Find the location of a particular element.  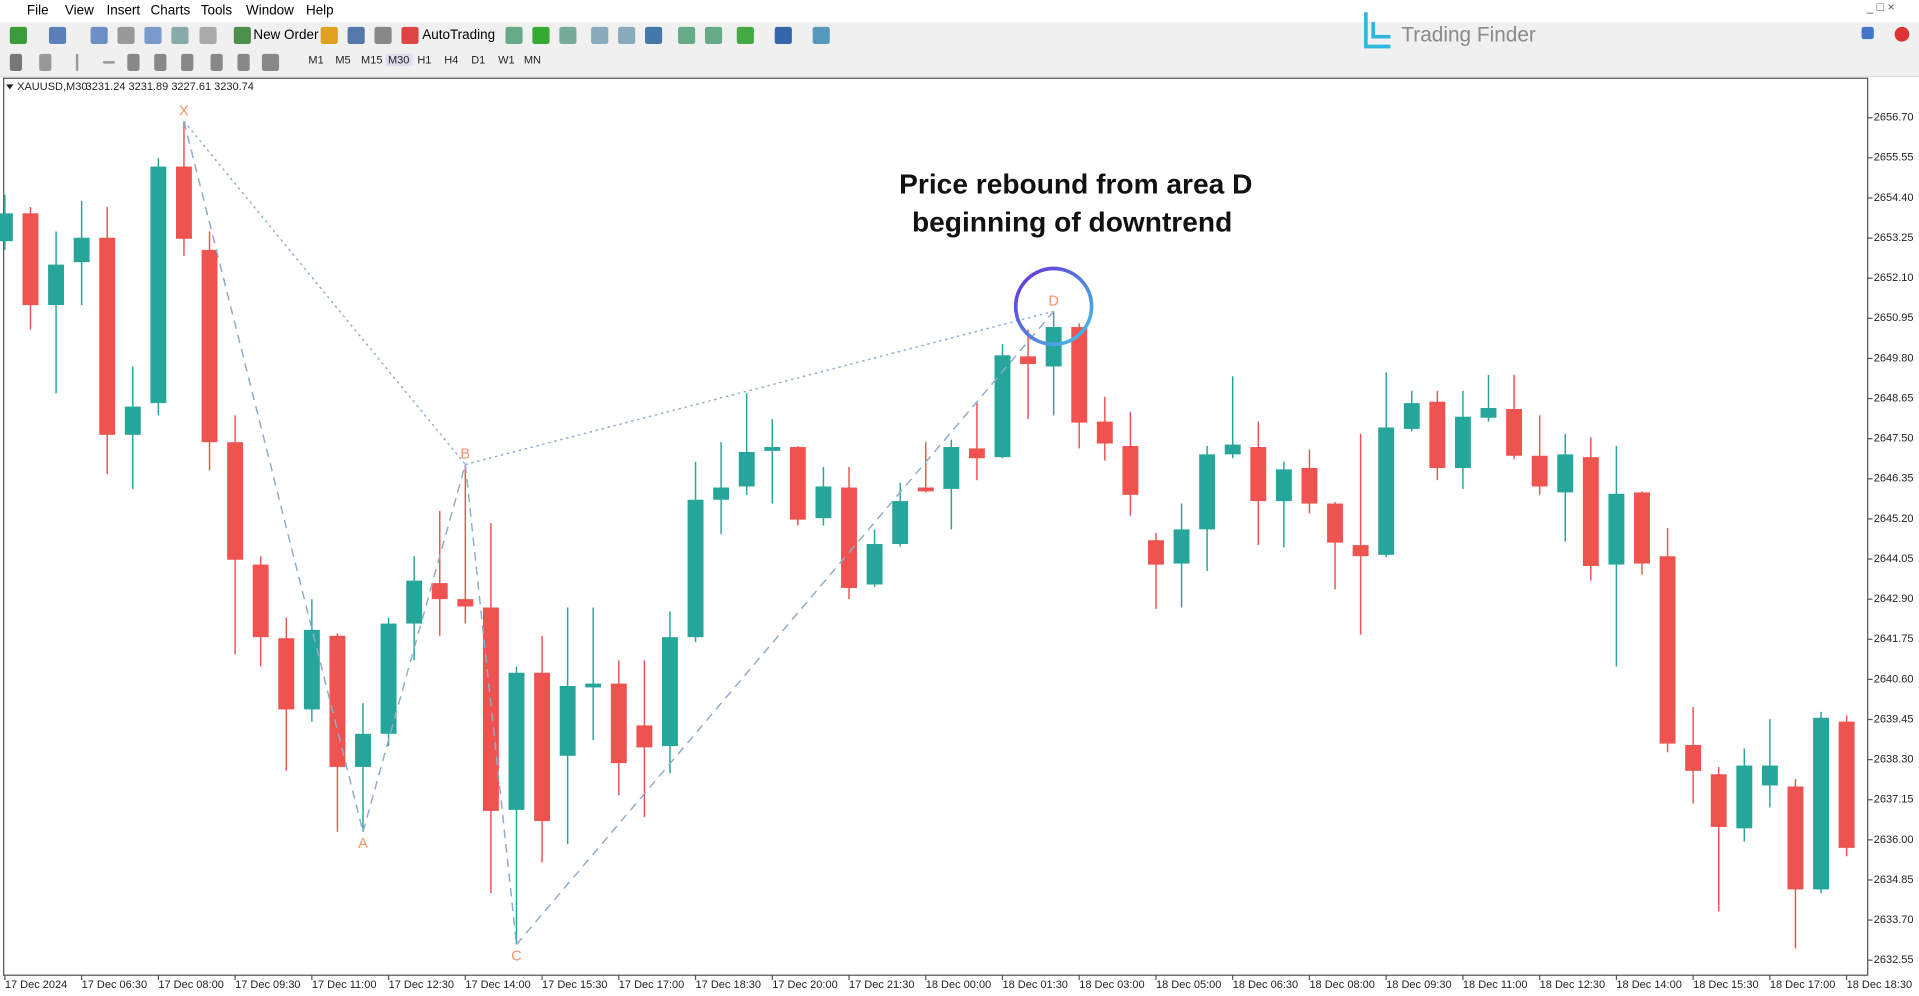

y-tick-label: 2639.45 is located at coordinates (1894, 719).